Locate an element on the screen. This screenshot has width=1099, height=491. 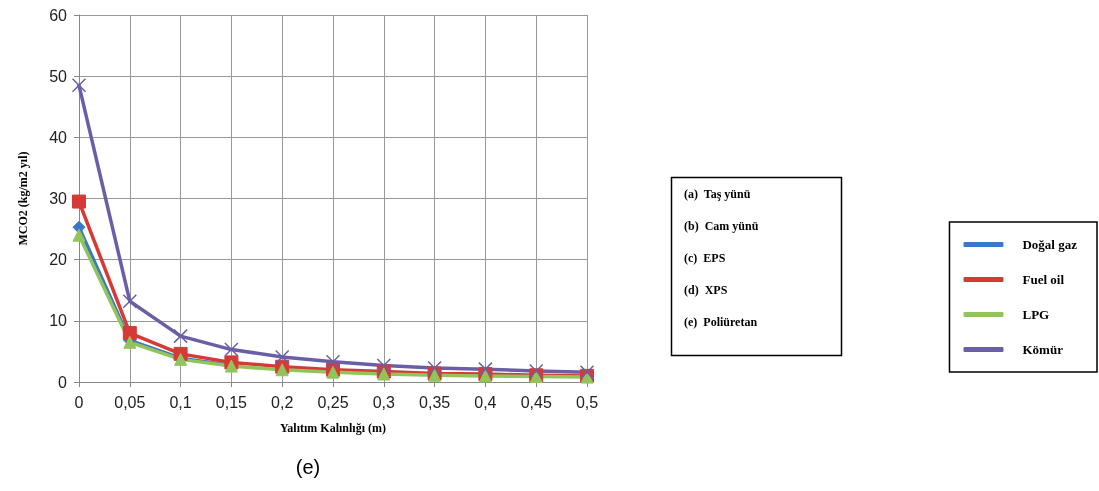
legend-label: Fuel oil is located at coordinates (1043, 279).